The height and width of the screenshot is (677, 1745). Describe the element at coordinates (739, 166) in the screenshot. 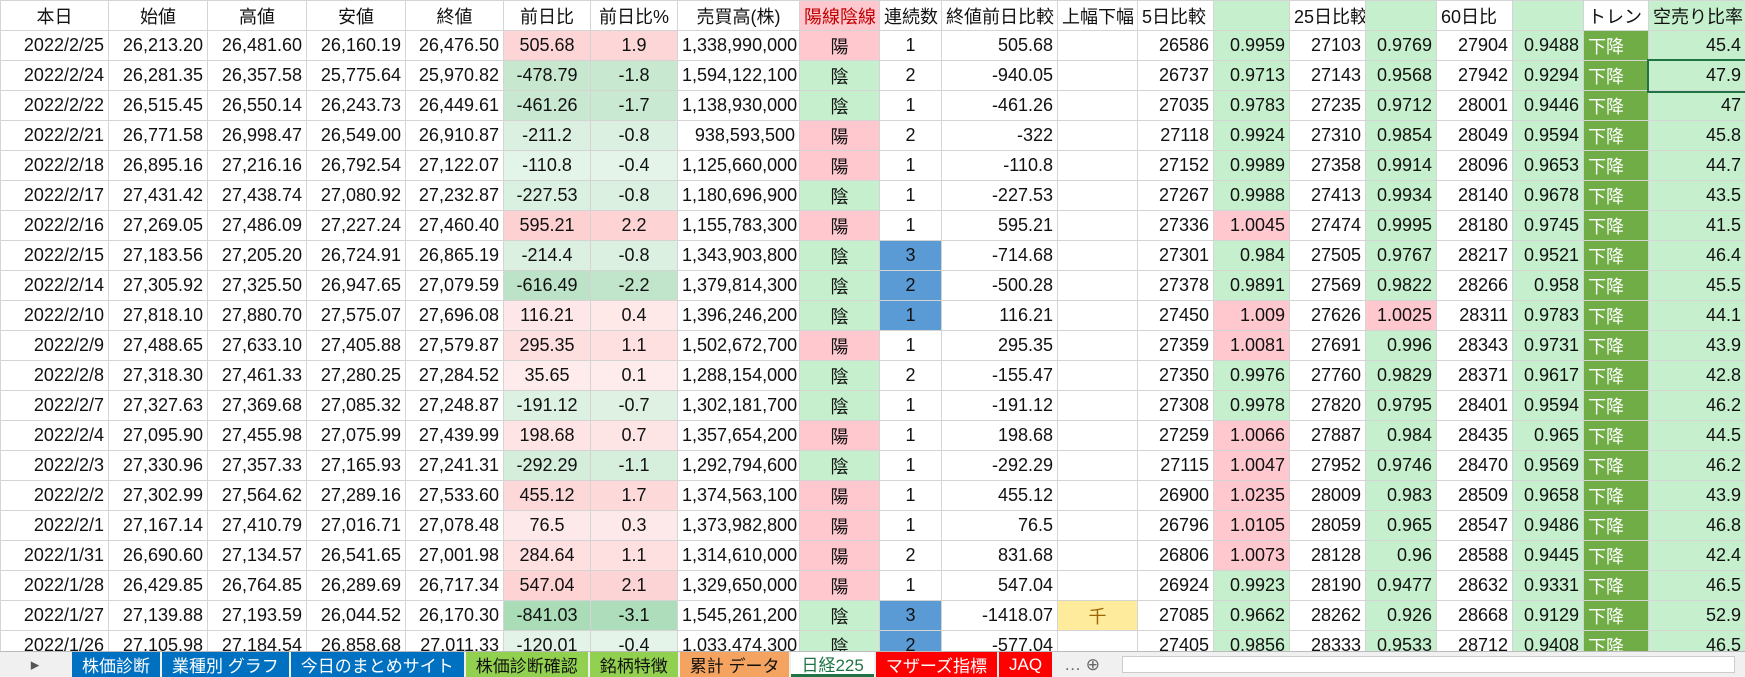

I see `cell: 1,125,660,000` at that location.